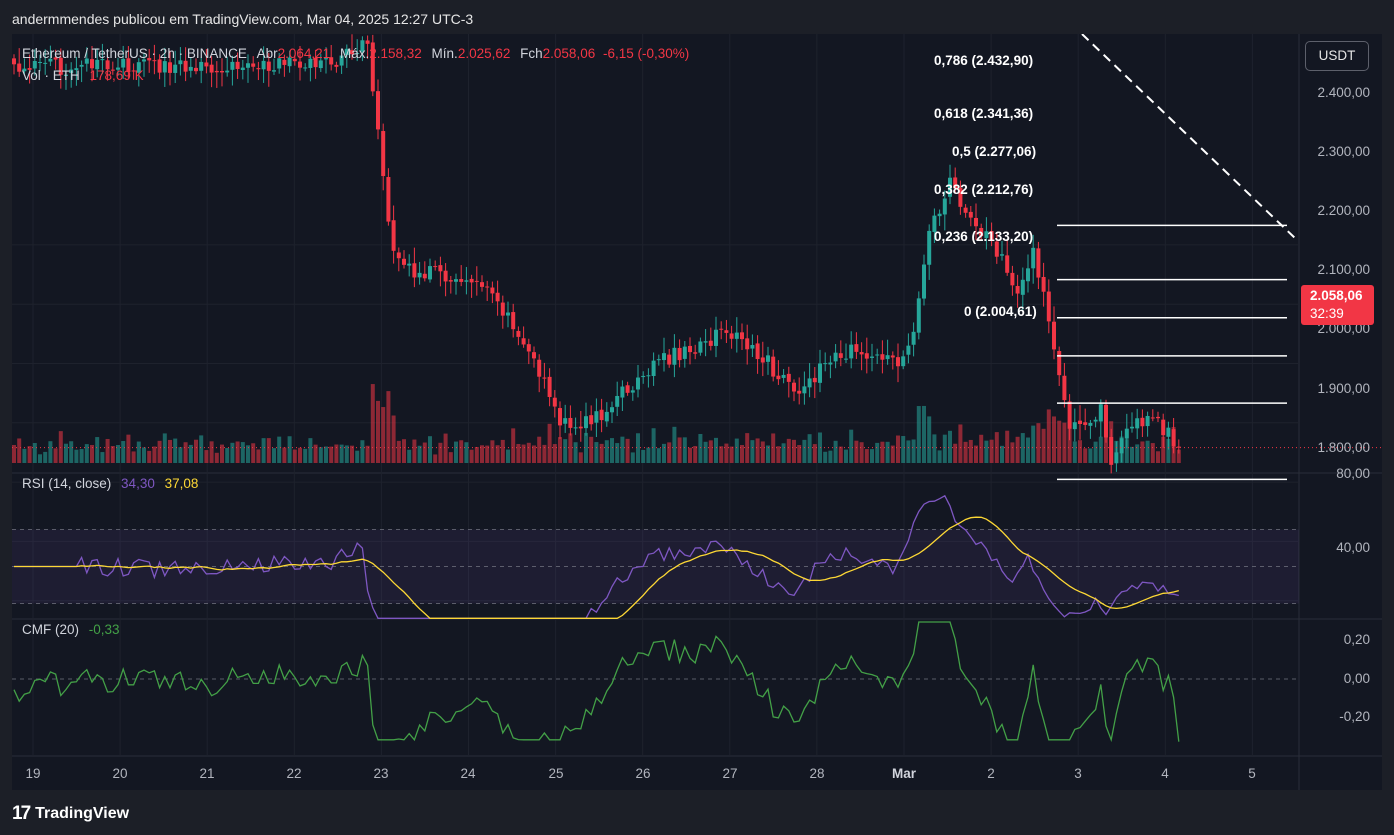 This screenshot has width=1394, height=835. I want to click on open-label: Abr, so click(267, 53).